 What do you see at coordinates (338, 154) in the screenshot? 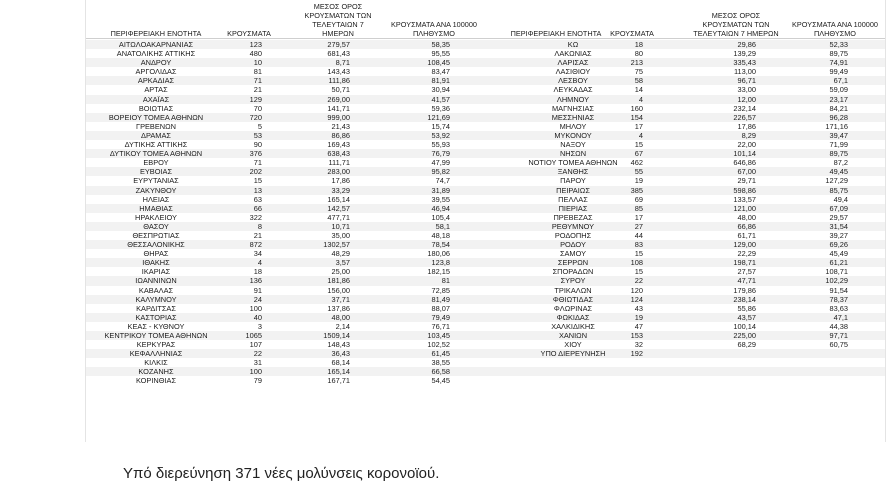
I see `left-avg-cell: 638,43` at bounding box center [338, 154].